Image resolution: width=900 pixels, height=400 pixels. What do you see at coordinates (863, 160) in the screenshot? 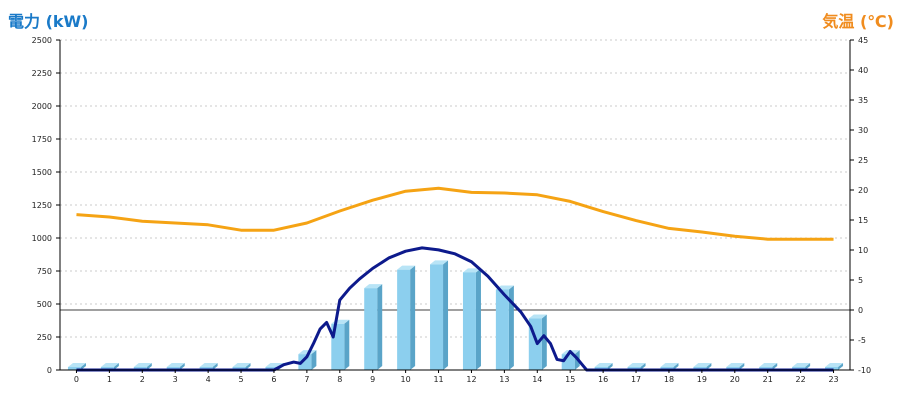
I see `right-tick-label: 25` at bounding box center [863, 160].